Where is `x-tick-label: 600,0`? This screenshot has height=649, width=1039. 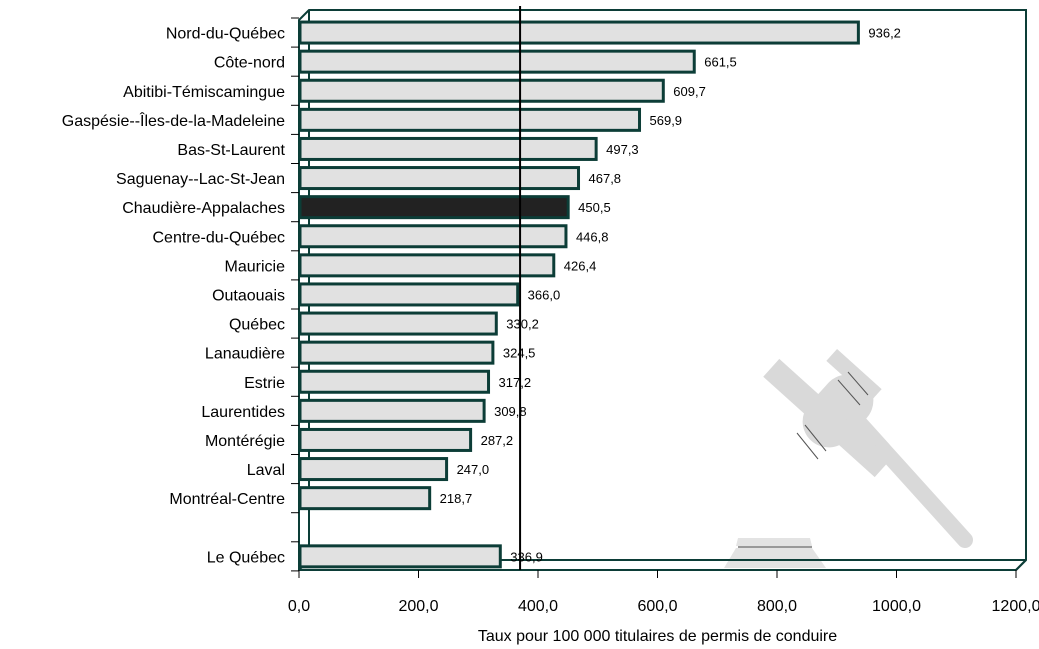 x-tick-label: 600,0 is located at coordinates (657, 606).